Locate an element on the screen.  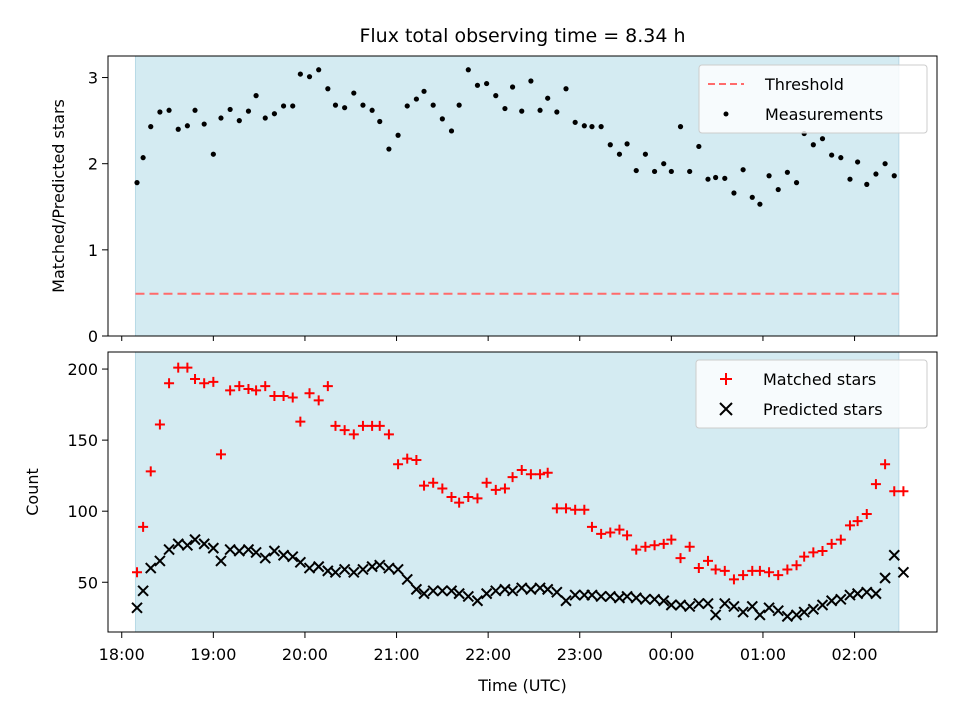
count-y-tick-label: 150 is located at coordinates (82, 440).